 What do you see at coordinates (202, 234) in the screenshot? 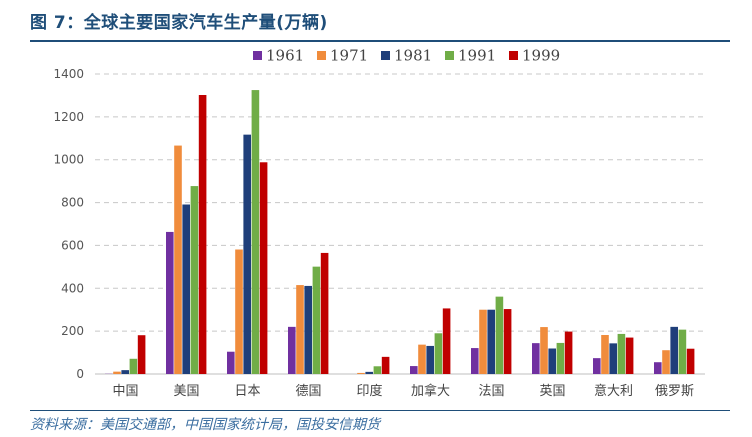
I see `bar-1999-美国` at bounding box center [202, 234].